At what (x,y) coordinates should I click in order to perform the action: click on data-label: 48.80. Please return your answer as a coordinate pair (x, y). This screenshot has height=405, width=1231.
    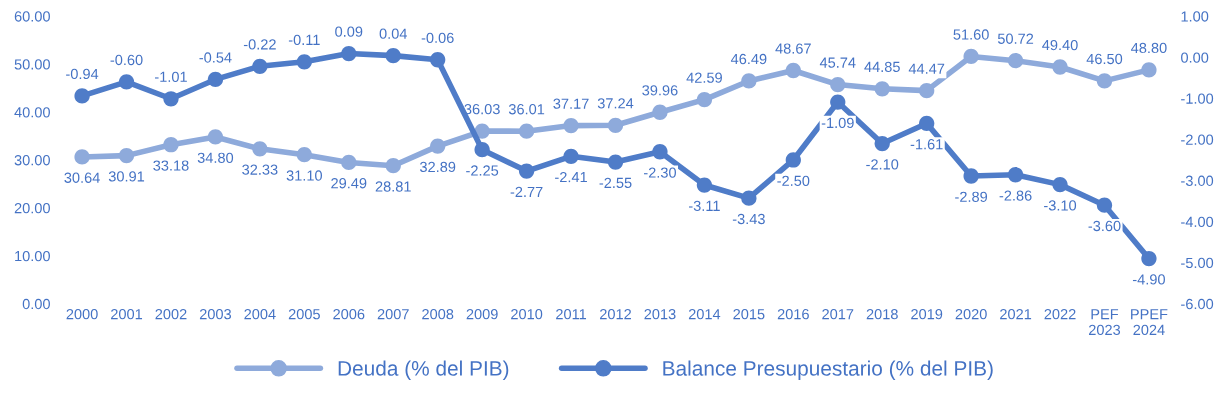
    Looking at the image, I should click on (1149, 48).